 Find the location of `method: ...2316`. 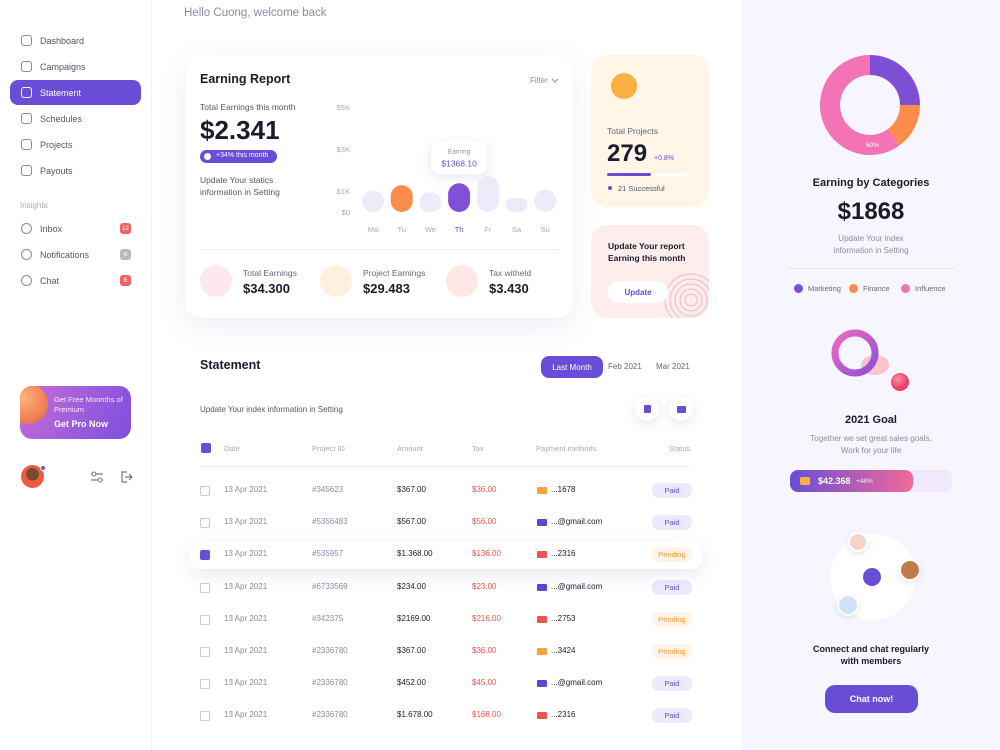

method: ...2316 is located at coordinates (563, 554).